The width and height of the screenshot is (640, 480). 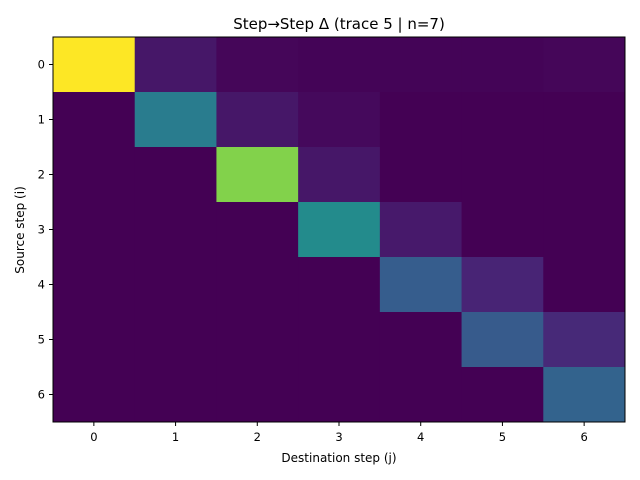 I want to click on y-tick-label-2: 2, so click(x=41, y=175).